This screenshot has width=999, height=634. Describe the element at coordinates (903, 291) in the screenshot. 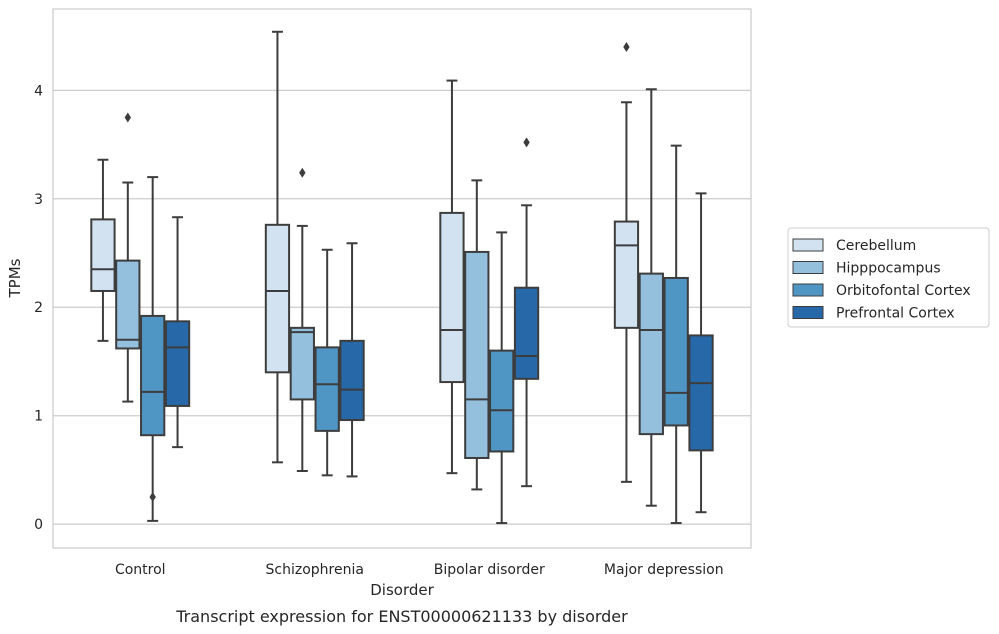

I see `legend-label: Orbitofontal Cortex` at that location.